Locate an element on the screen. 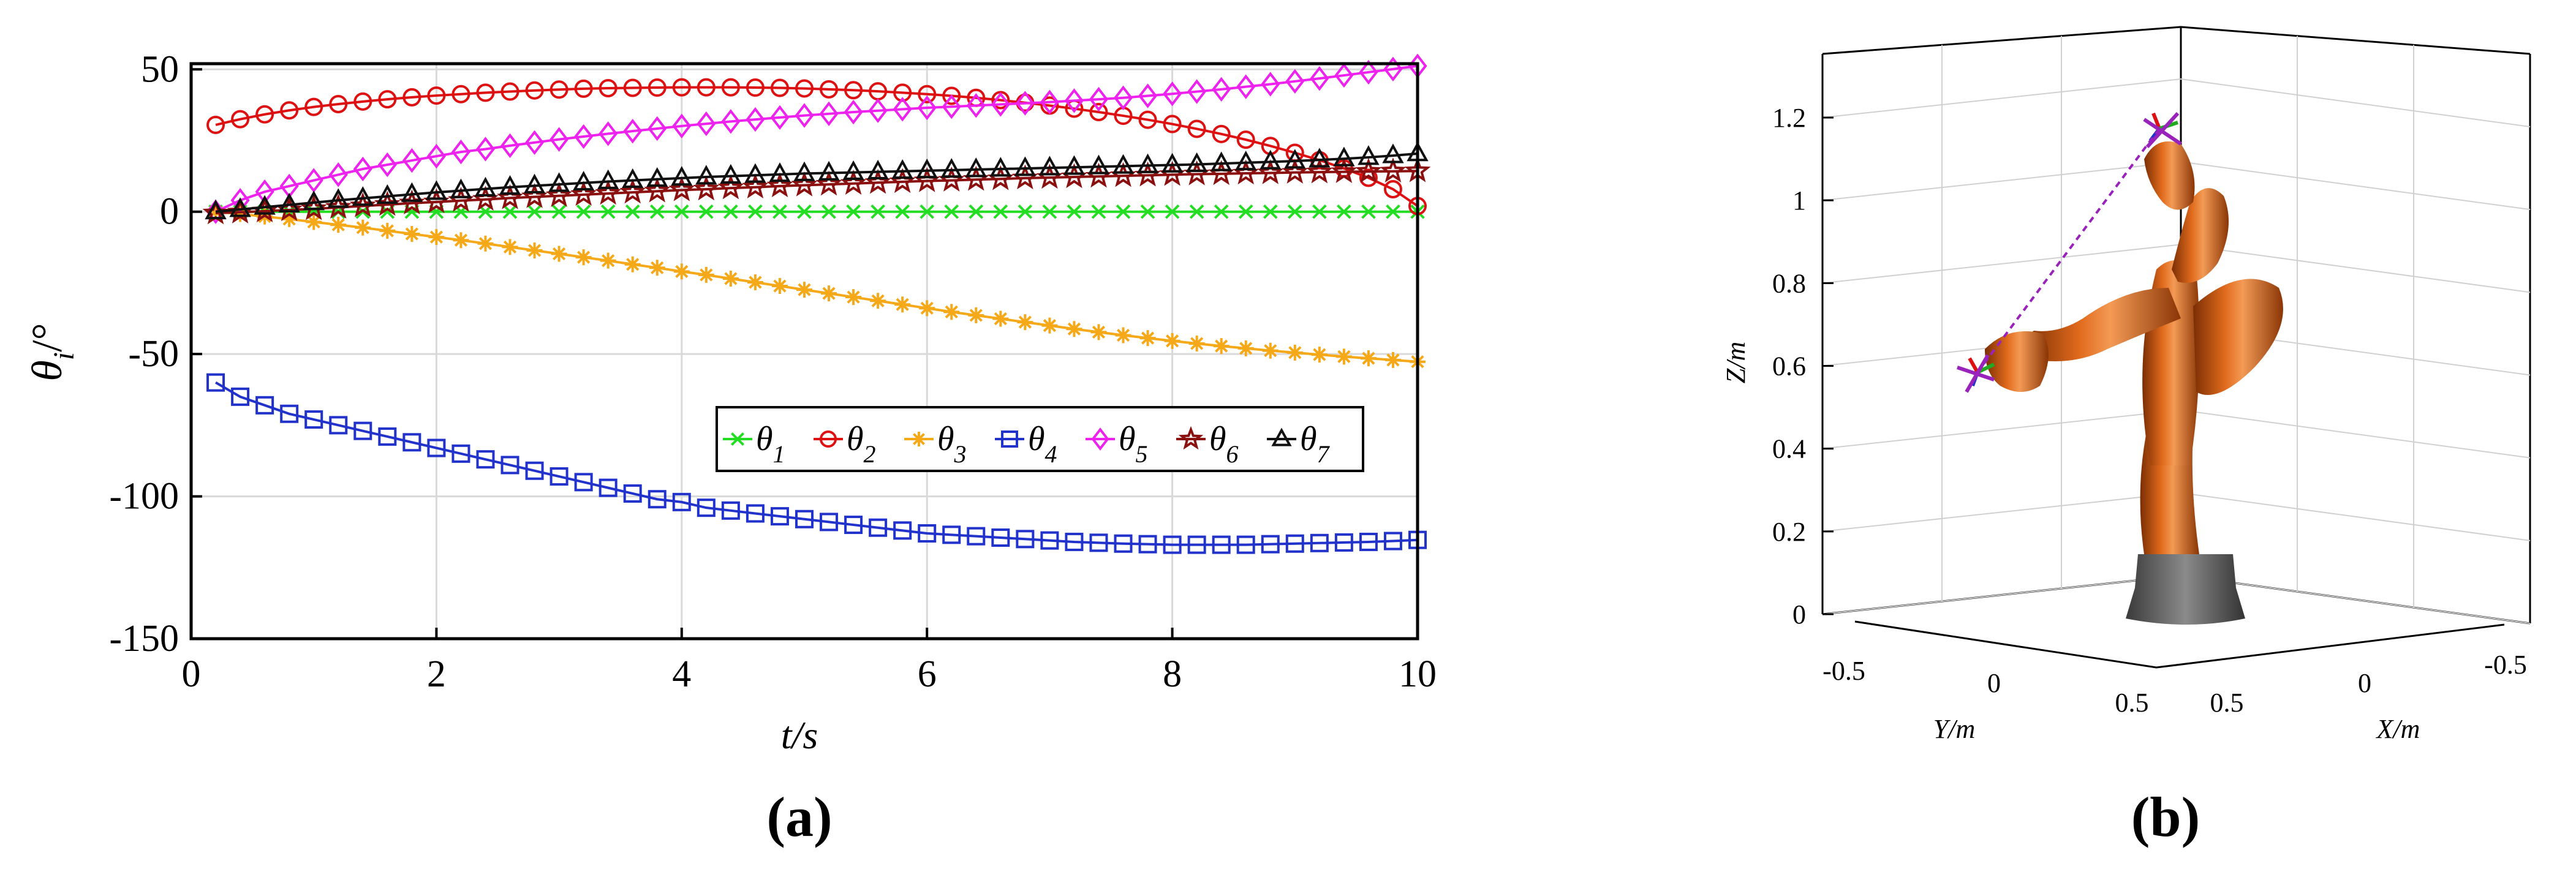  x-tick-label: 4 is located at coordinates (681, 674).